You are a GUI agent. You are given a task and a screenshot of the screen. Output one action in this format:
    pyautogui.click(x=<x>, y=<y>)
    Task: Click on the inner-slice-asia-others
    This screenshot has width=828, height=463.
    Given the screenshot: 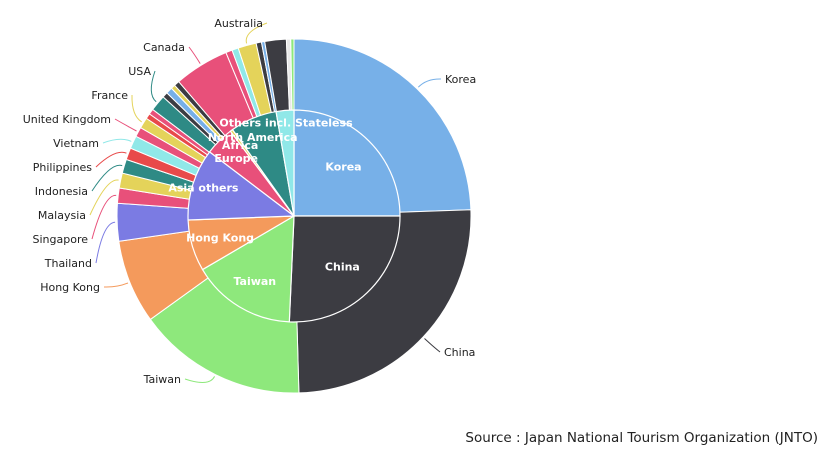 What is the action you would take?
    pyautogui.click(x=241, y=186)
    